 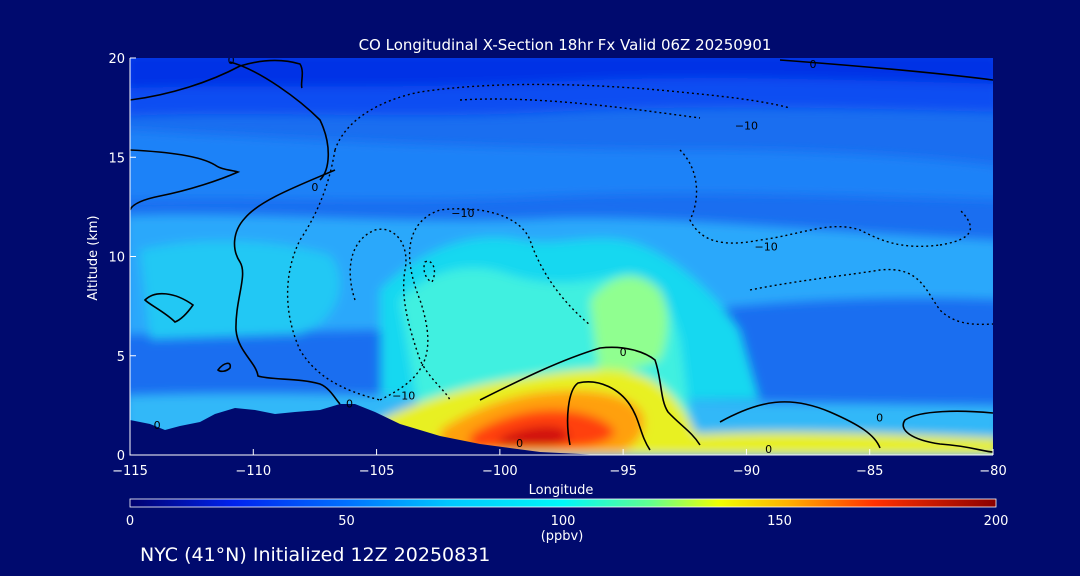 What do you see at coordinates (377, 471) in the screenshot?
I see `x-tick-label: −105` at bounding box center [377, 471].